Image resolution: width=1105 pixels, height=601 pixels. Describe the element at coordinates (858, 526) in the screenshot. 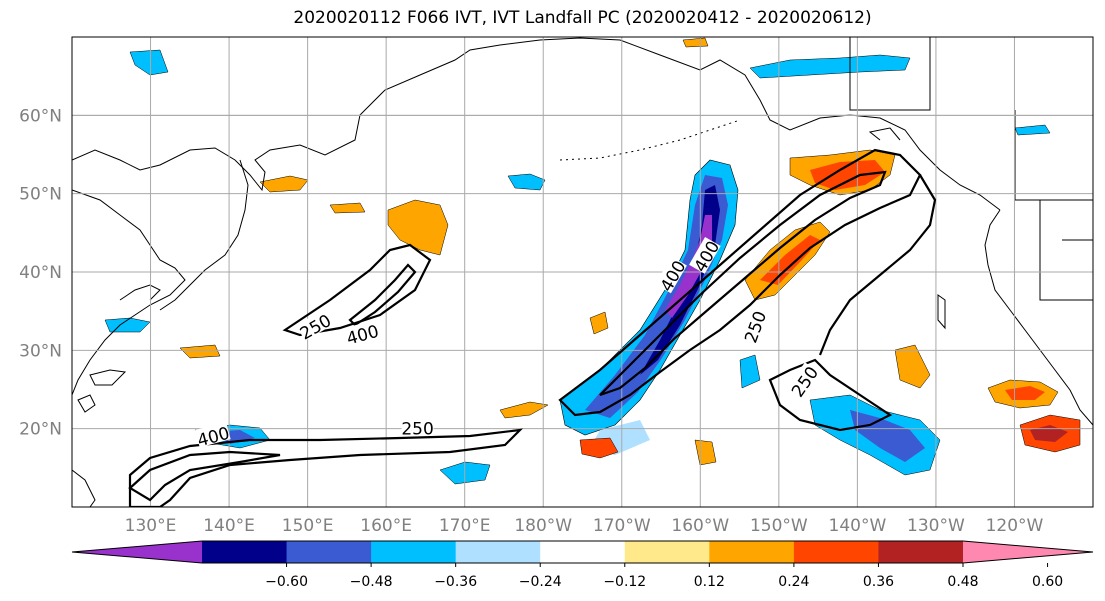

I see `longitude-tick-label: 140°W` at that location.